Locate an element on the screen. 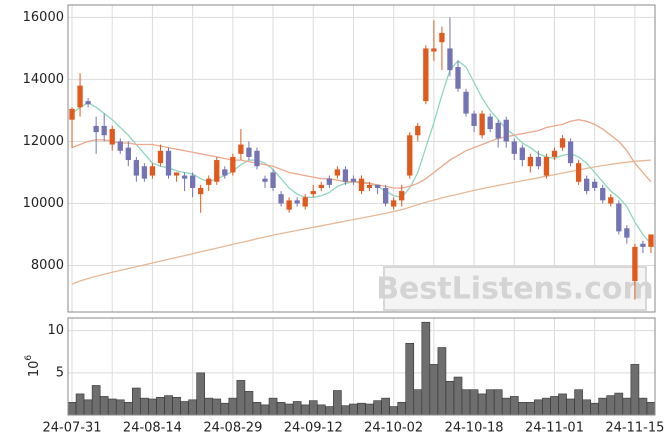 This screenshot has width=670, height=444. volume-axis-label: 106 is located at coordinates (33, 366).